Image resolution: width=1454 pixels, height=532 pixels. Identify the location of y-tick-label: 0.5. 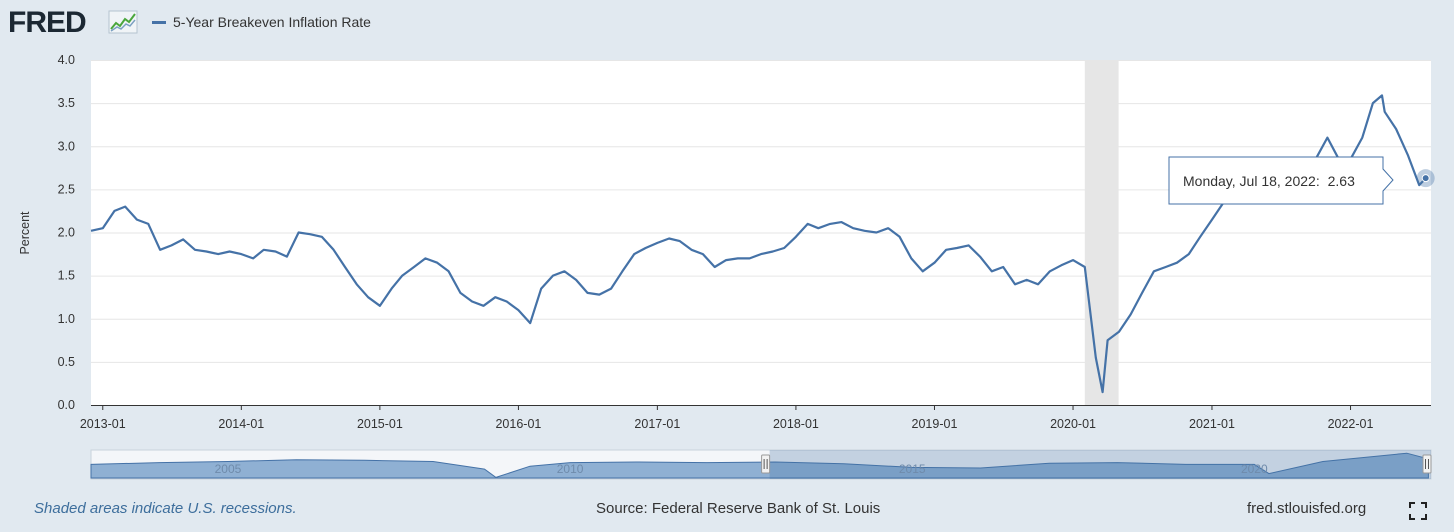
(66, 362).